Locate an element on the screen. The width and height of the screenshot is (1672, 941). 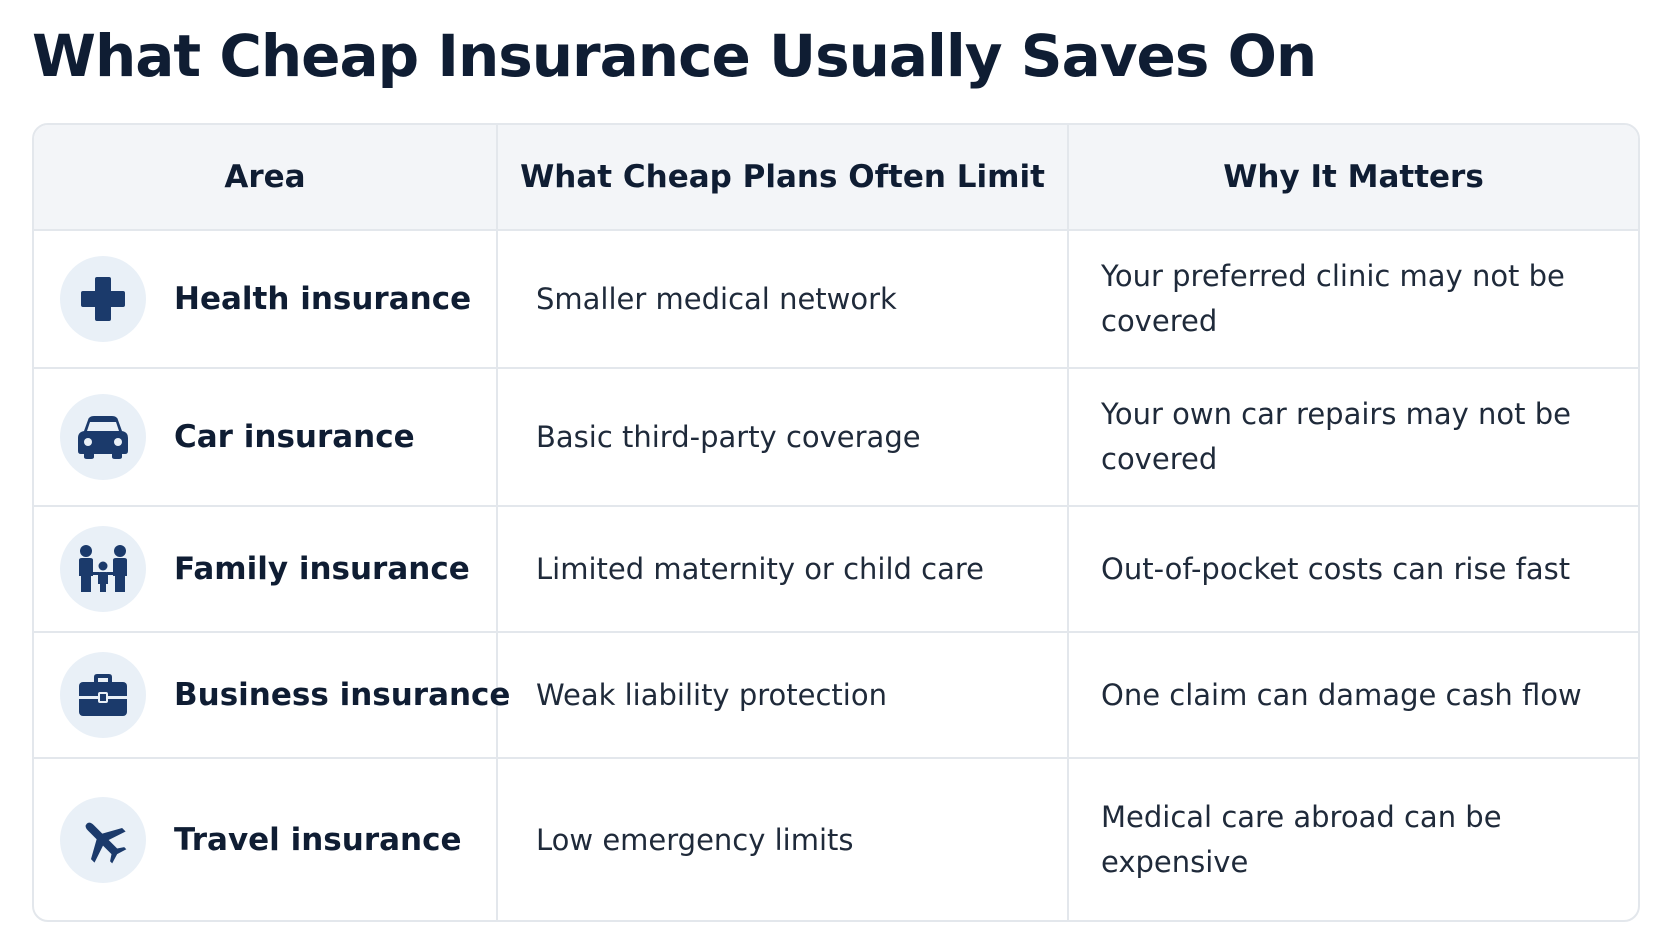
limit-cell: Limited maternity or child care is located at coordinates (783, 569).